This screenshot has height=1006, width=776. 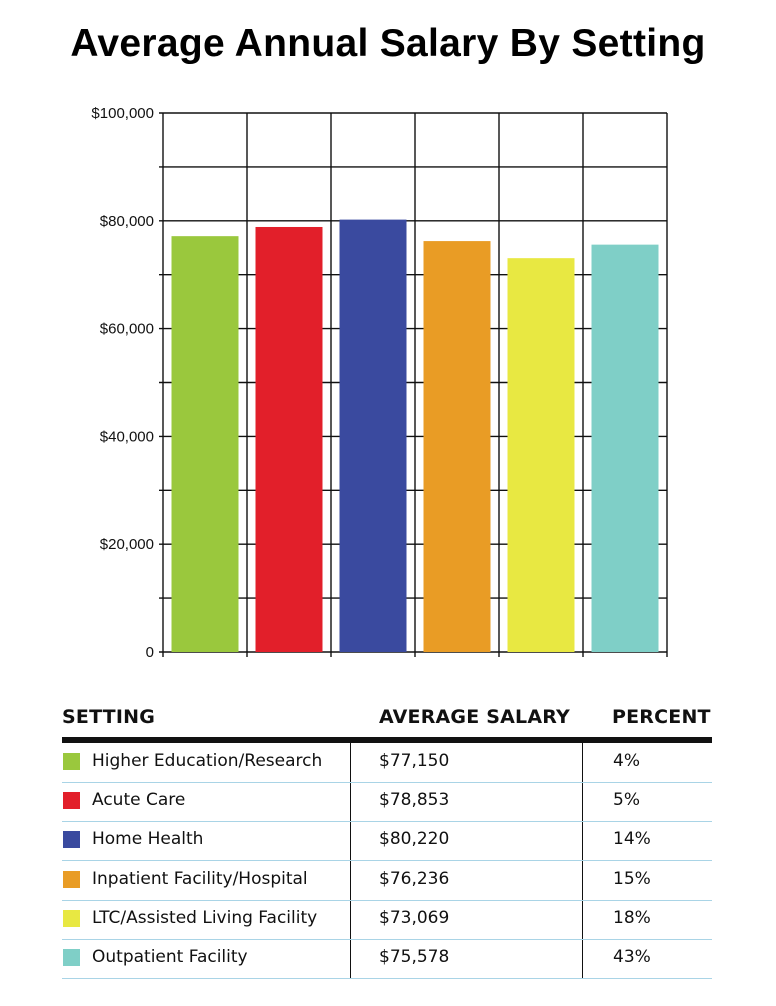 What do you see at coordinates (205, 917) in the screenshot?
I see `setting-cell: LTC/Assisted Living Facility` at bounding box center [205, 917].